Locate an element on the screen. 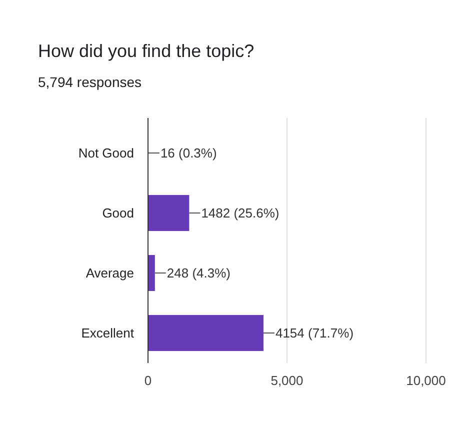  x-tick-label: 0 is located at coordinates (148, 380).